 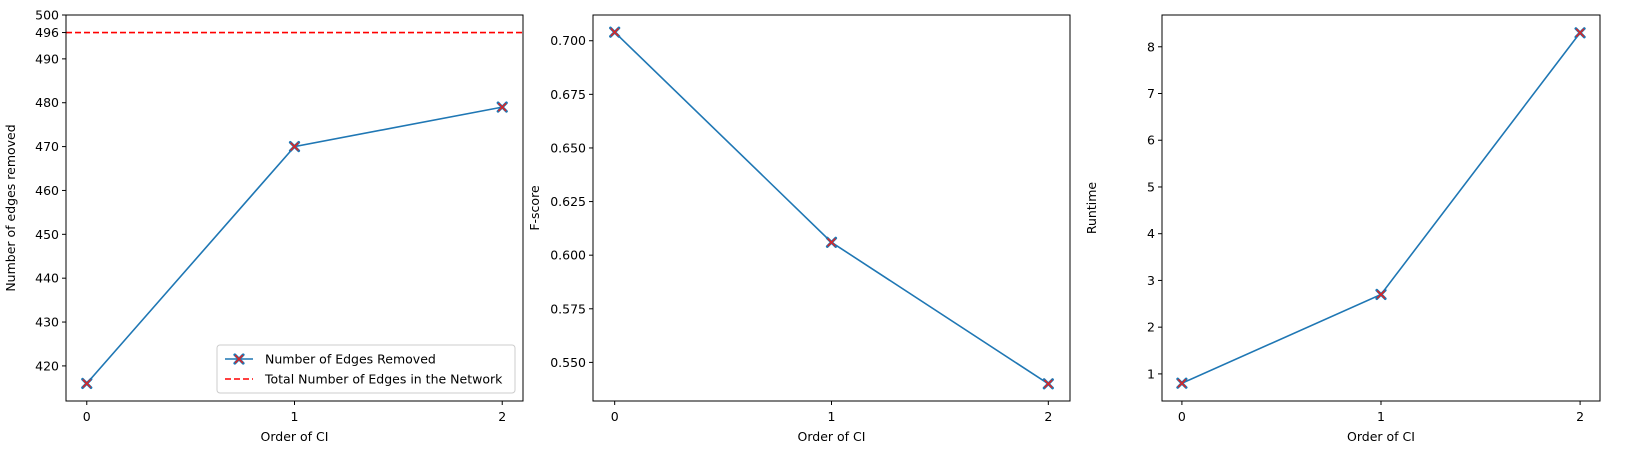 I want to click on y-tick-label: 5, so click(x=1151, y=186).